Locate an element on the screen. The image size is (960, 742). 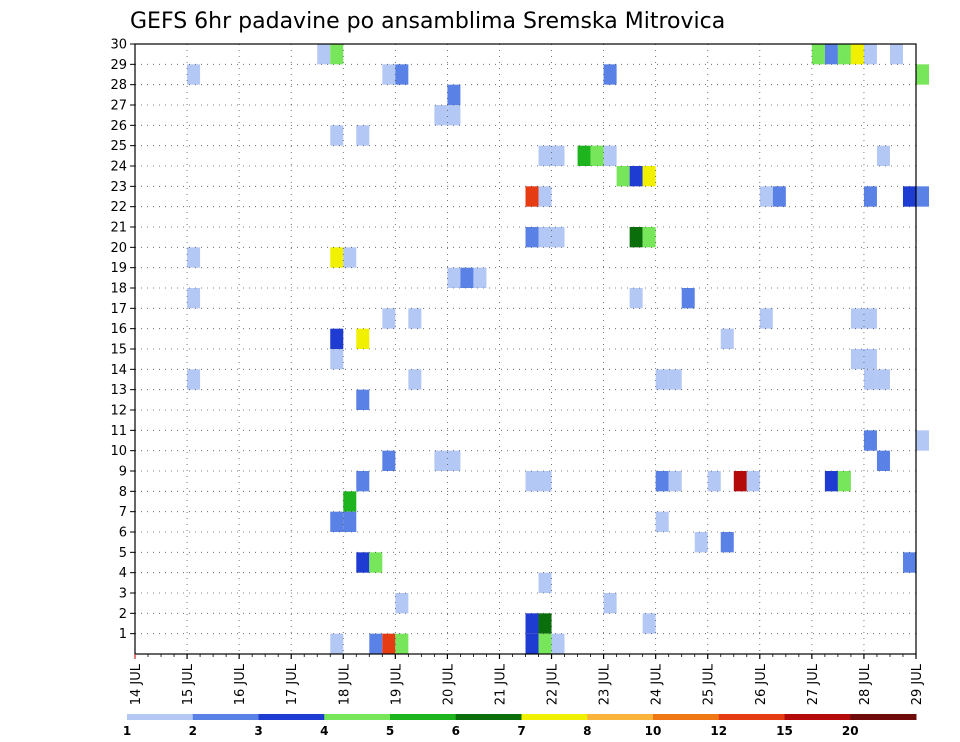
y-tick-label: 5 is located at coordinates (123, 553).